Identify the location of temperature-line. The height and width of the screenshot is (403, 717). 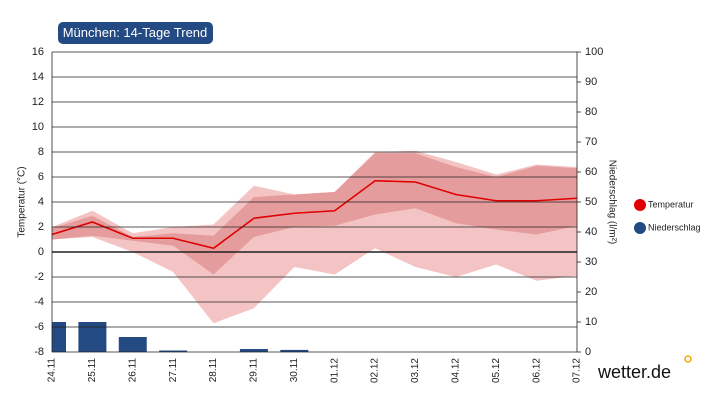
(314, 214).